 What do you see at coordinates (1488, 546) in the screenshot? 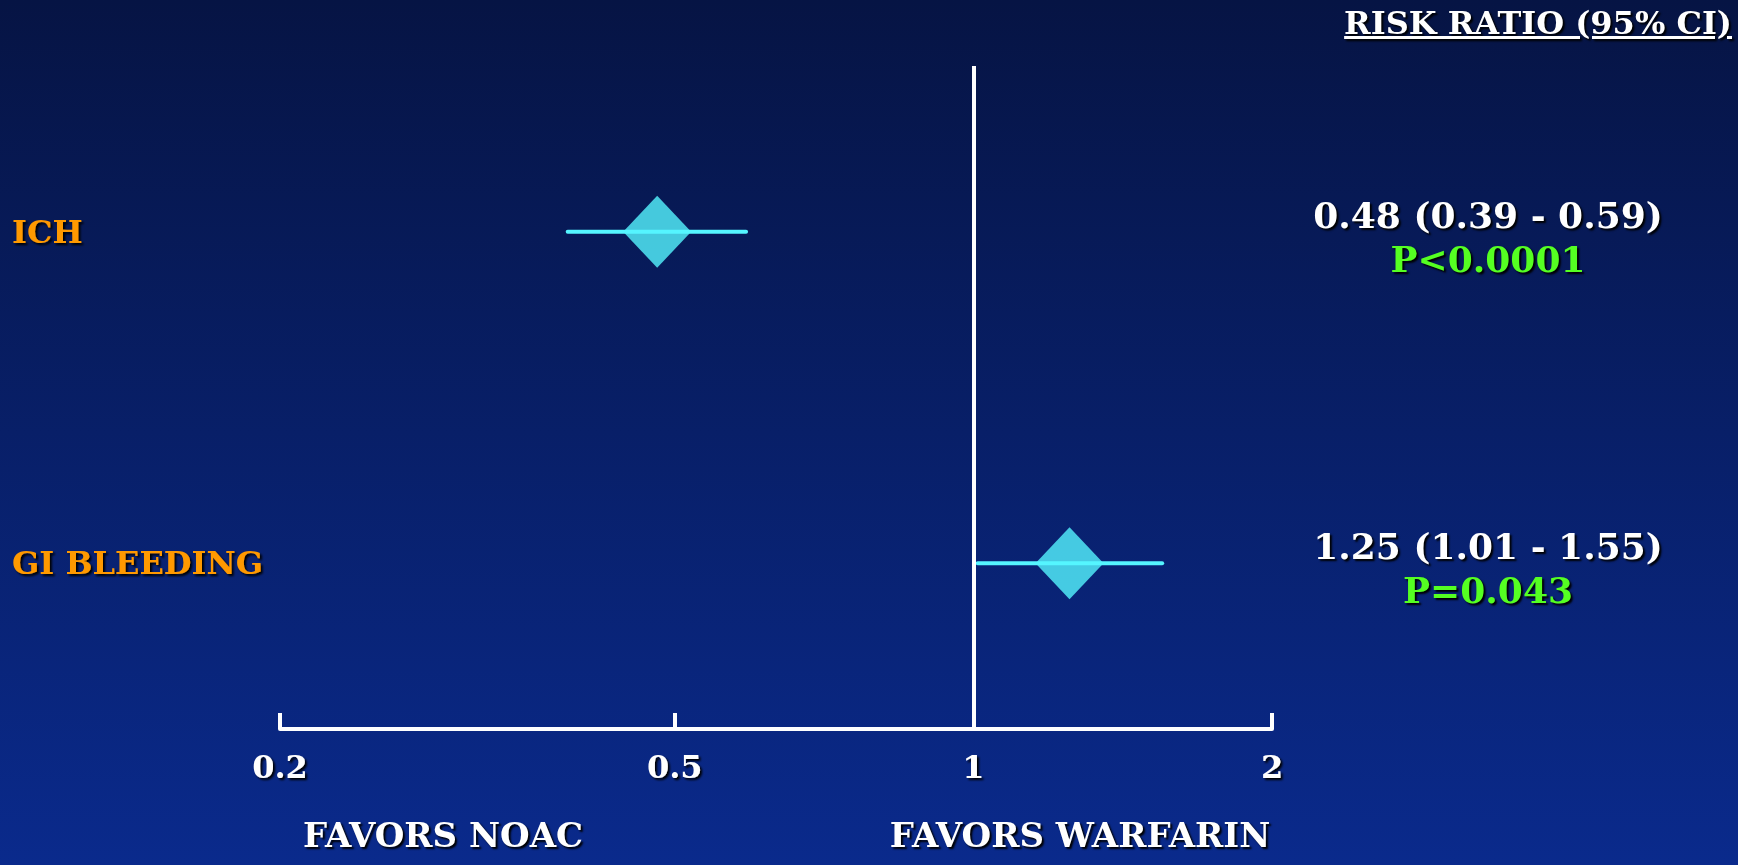
I see `text: 1.25 (1.01 - 1.55)` at bounding box center [1488, 546].